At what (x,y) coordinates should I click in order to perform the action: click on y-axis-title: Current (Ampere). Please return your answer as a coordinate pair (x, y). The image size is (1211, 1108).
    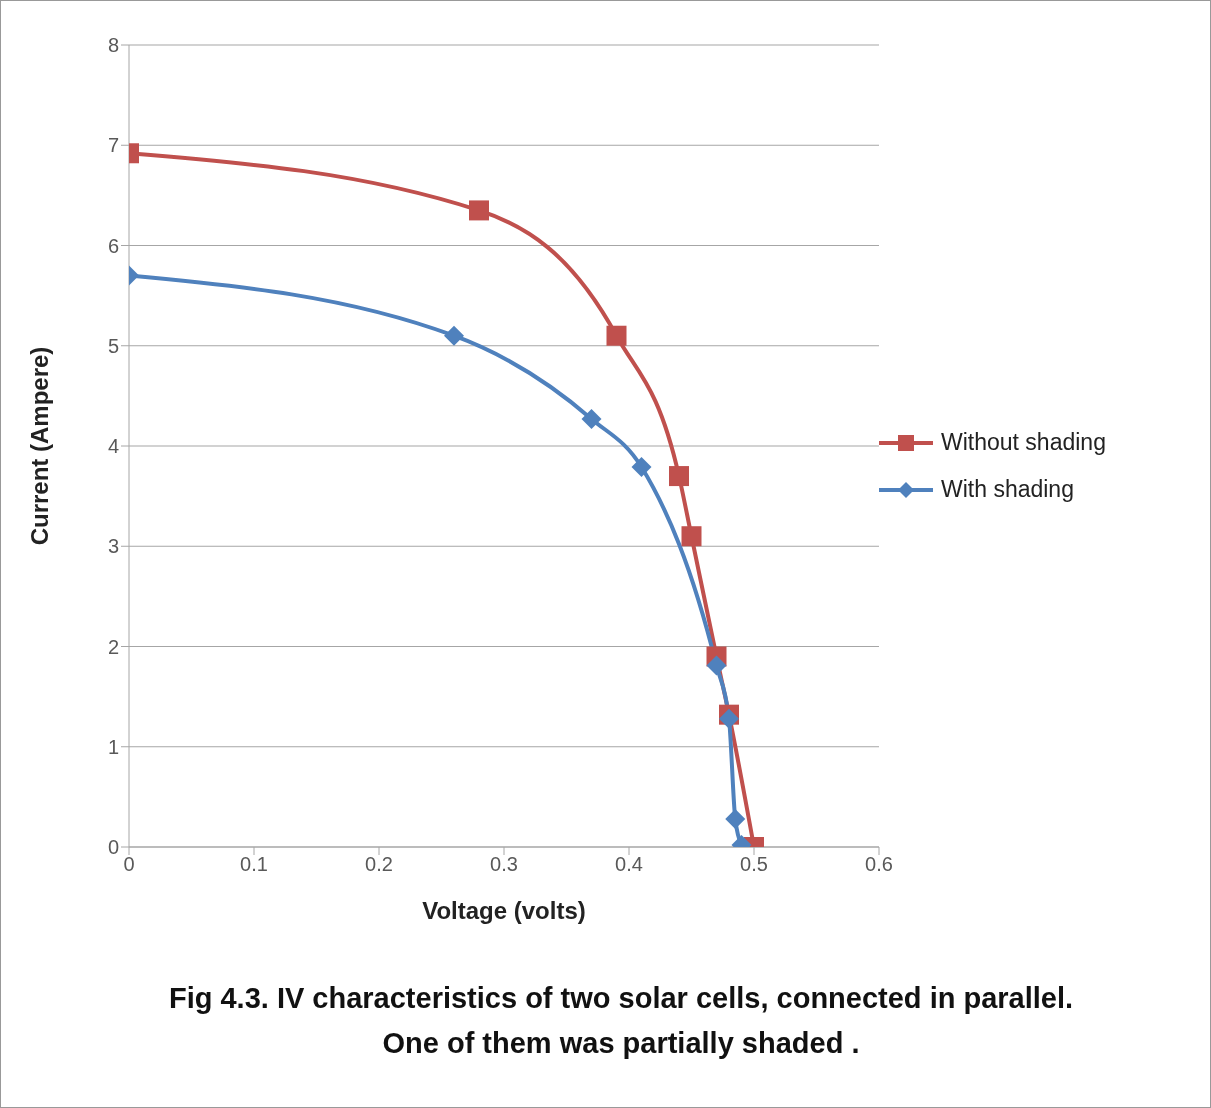
    Looking at the image, I should click on (39, 446).